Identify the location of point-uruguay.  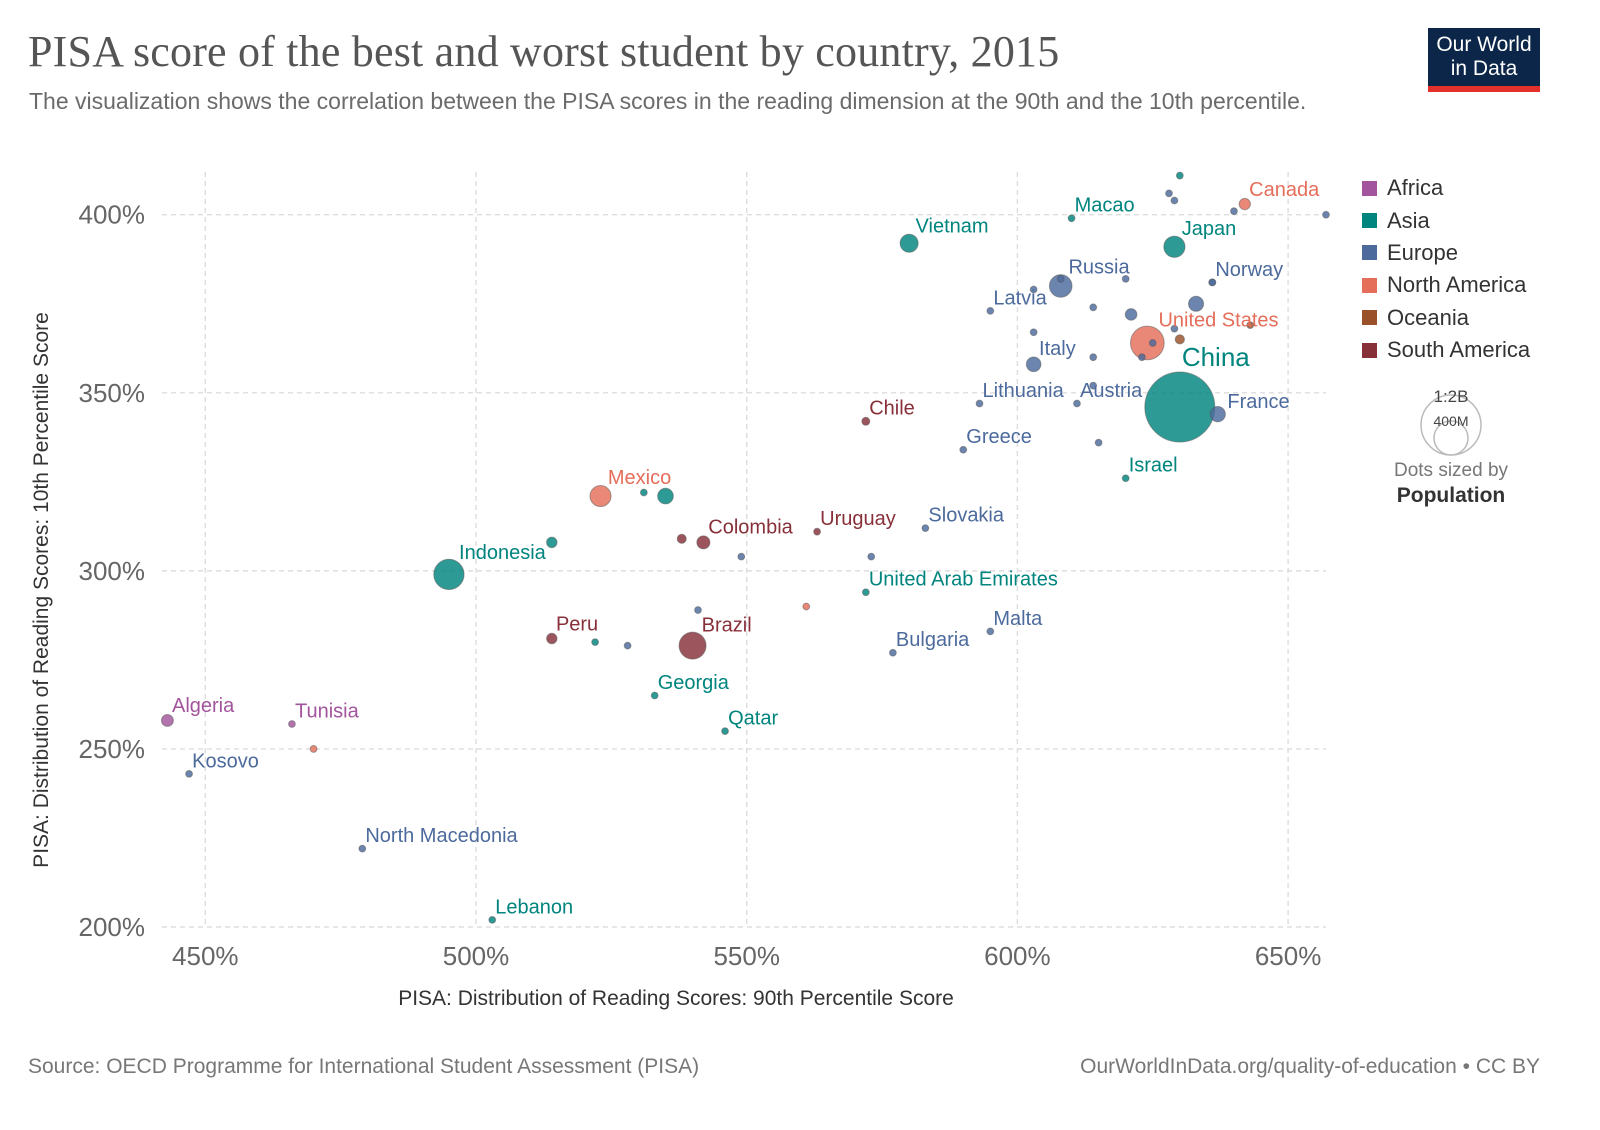
(817, 531).